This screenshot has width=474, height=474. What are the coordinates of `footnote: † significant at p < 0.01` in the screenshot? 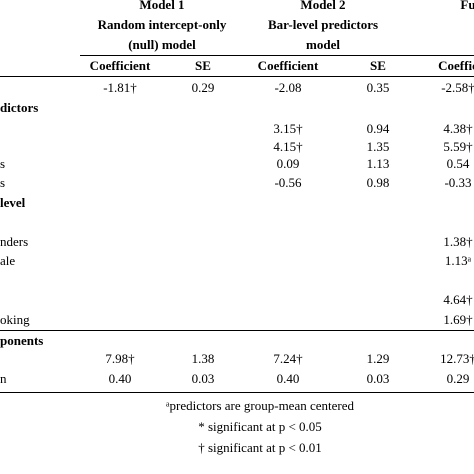 It's located at (260, 447).